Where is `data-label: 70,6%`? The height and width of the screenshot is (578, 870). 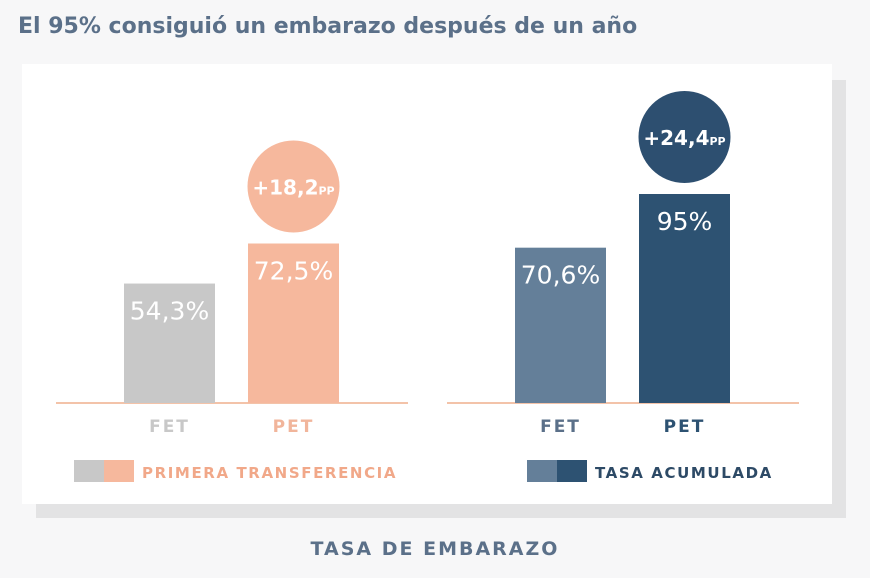
data-label: 70,6% is located at coordinates (560, 275).